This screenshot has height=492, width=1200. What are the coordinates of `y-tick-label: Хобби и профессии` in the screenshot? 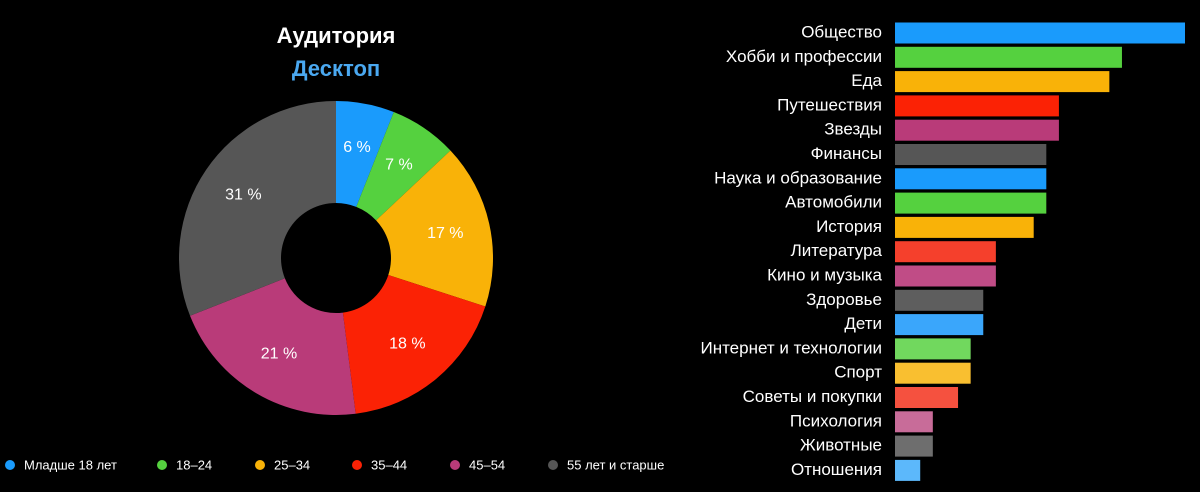 It's located at (804, 56).